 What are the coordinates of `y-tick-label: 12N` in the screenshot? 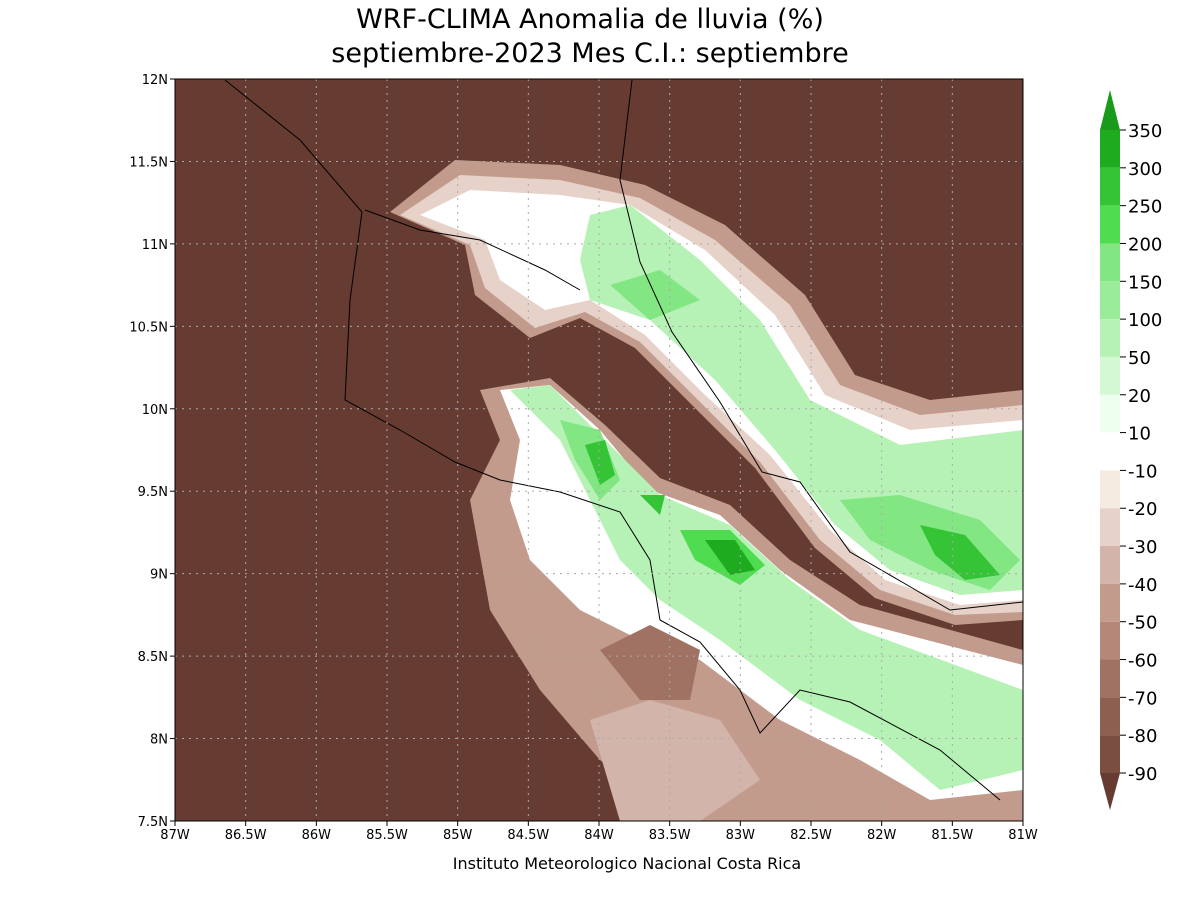 It's located at (155, 80).